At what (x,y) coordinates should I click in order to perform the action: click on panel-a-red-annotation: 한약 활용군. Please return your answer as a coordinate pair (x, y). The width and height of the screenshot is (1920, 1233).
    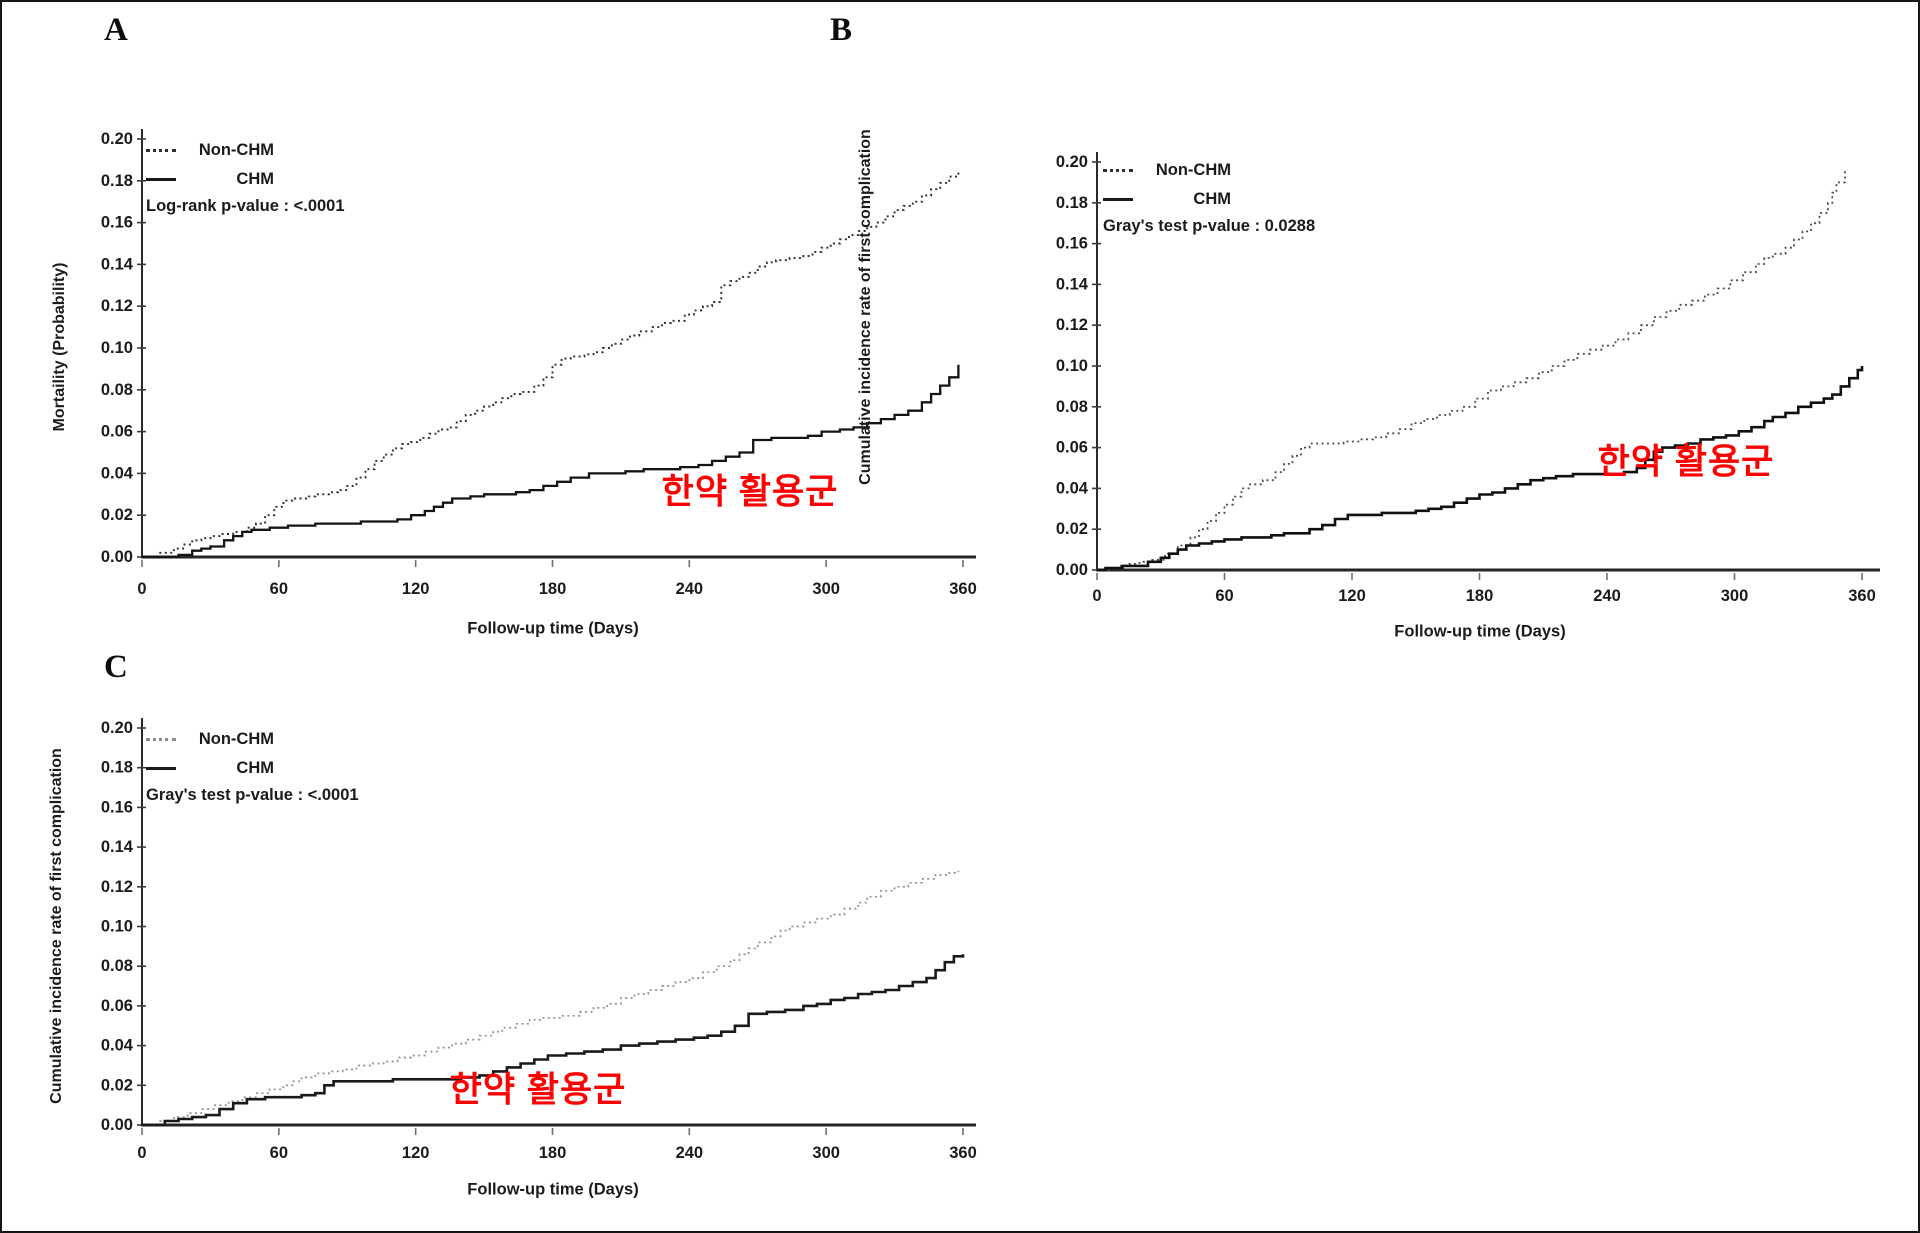
    Looking at the image, I should click on (750, 492).